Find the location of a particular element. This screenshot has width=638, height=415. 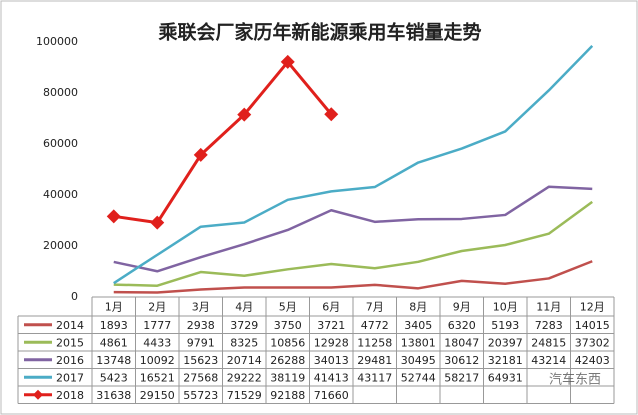

table-cell: 8325 is located at coordinates (244, 342).